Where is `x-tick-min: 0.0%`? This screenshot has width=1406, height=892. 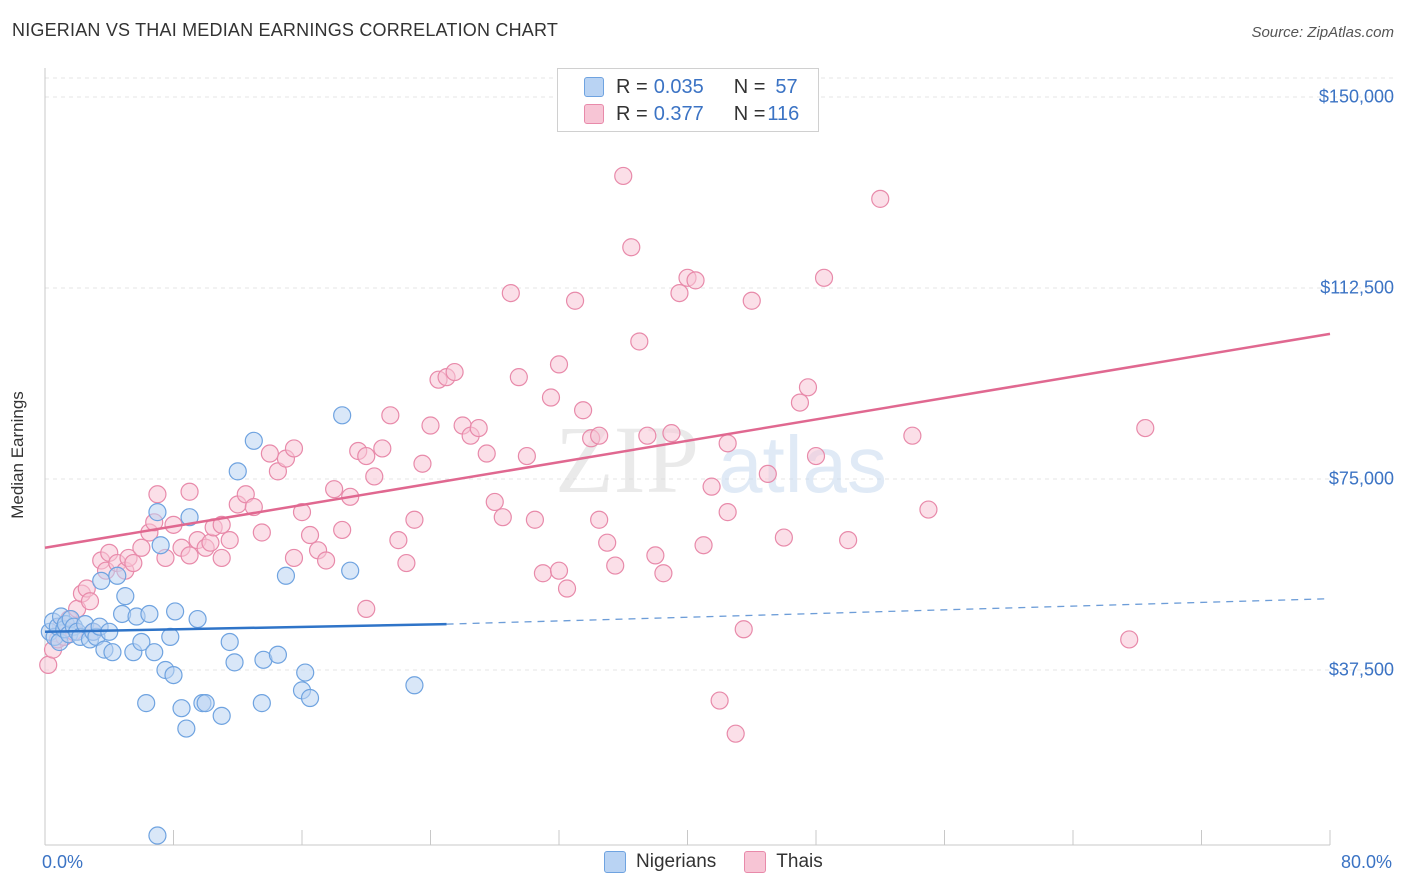
x-tick-min: 0.0% is located at coordinates (63, 862).